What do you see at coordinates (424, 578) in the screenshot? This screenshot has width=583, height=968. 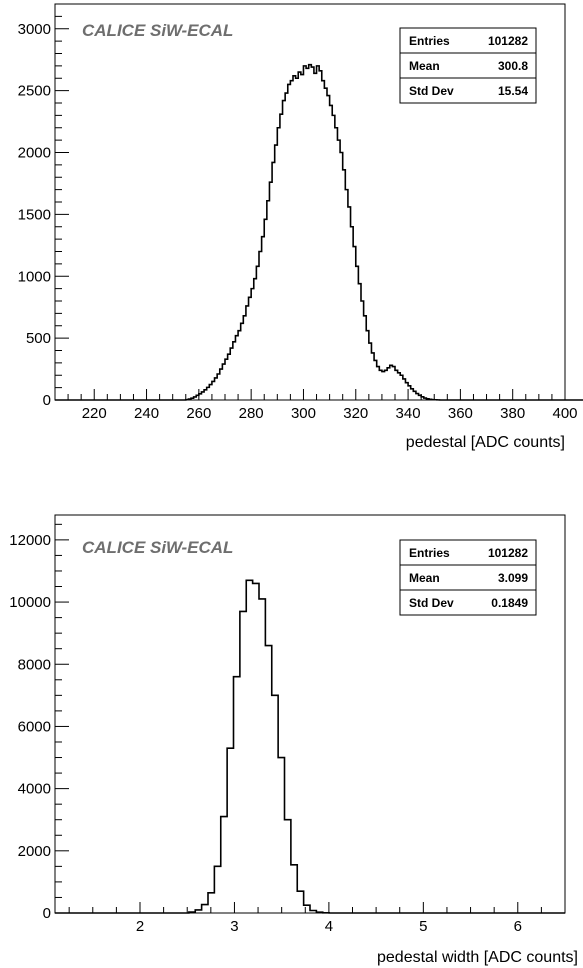 I see `pedestal-width-stat-mean-name: Mean` at bounding box center [424, 578].